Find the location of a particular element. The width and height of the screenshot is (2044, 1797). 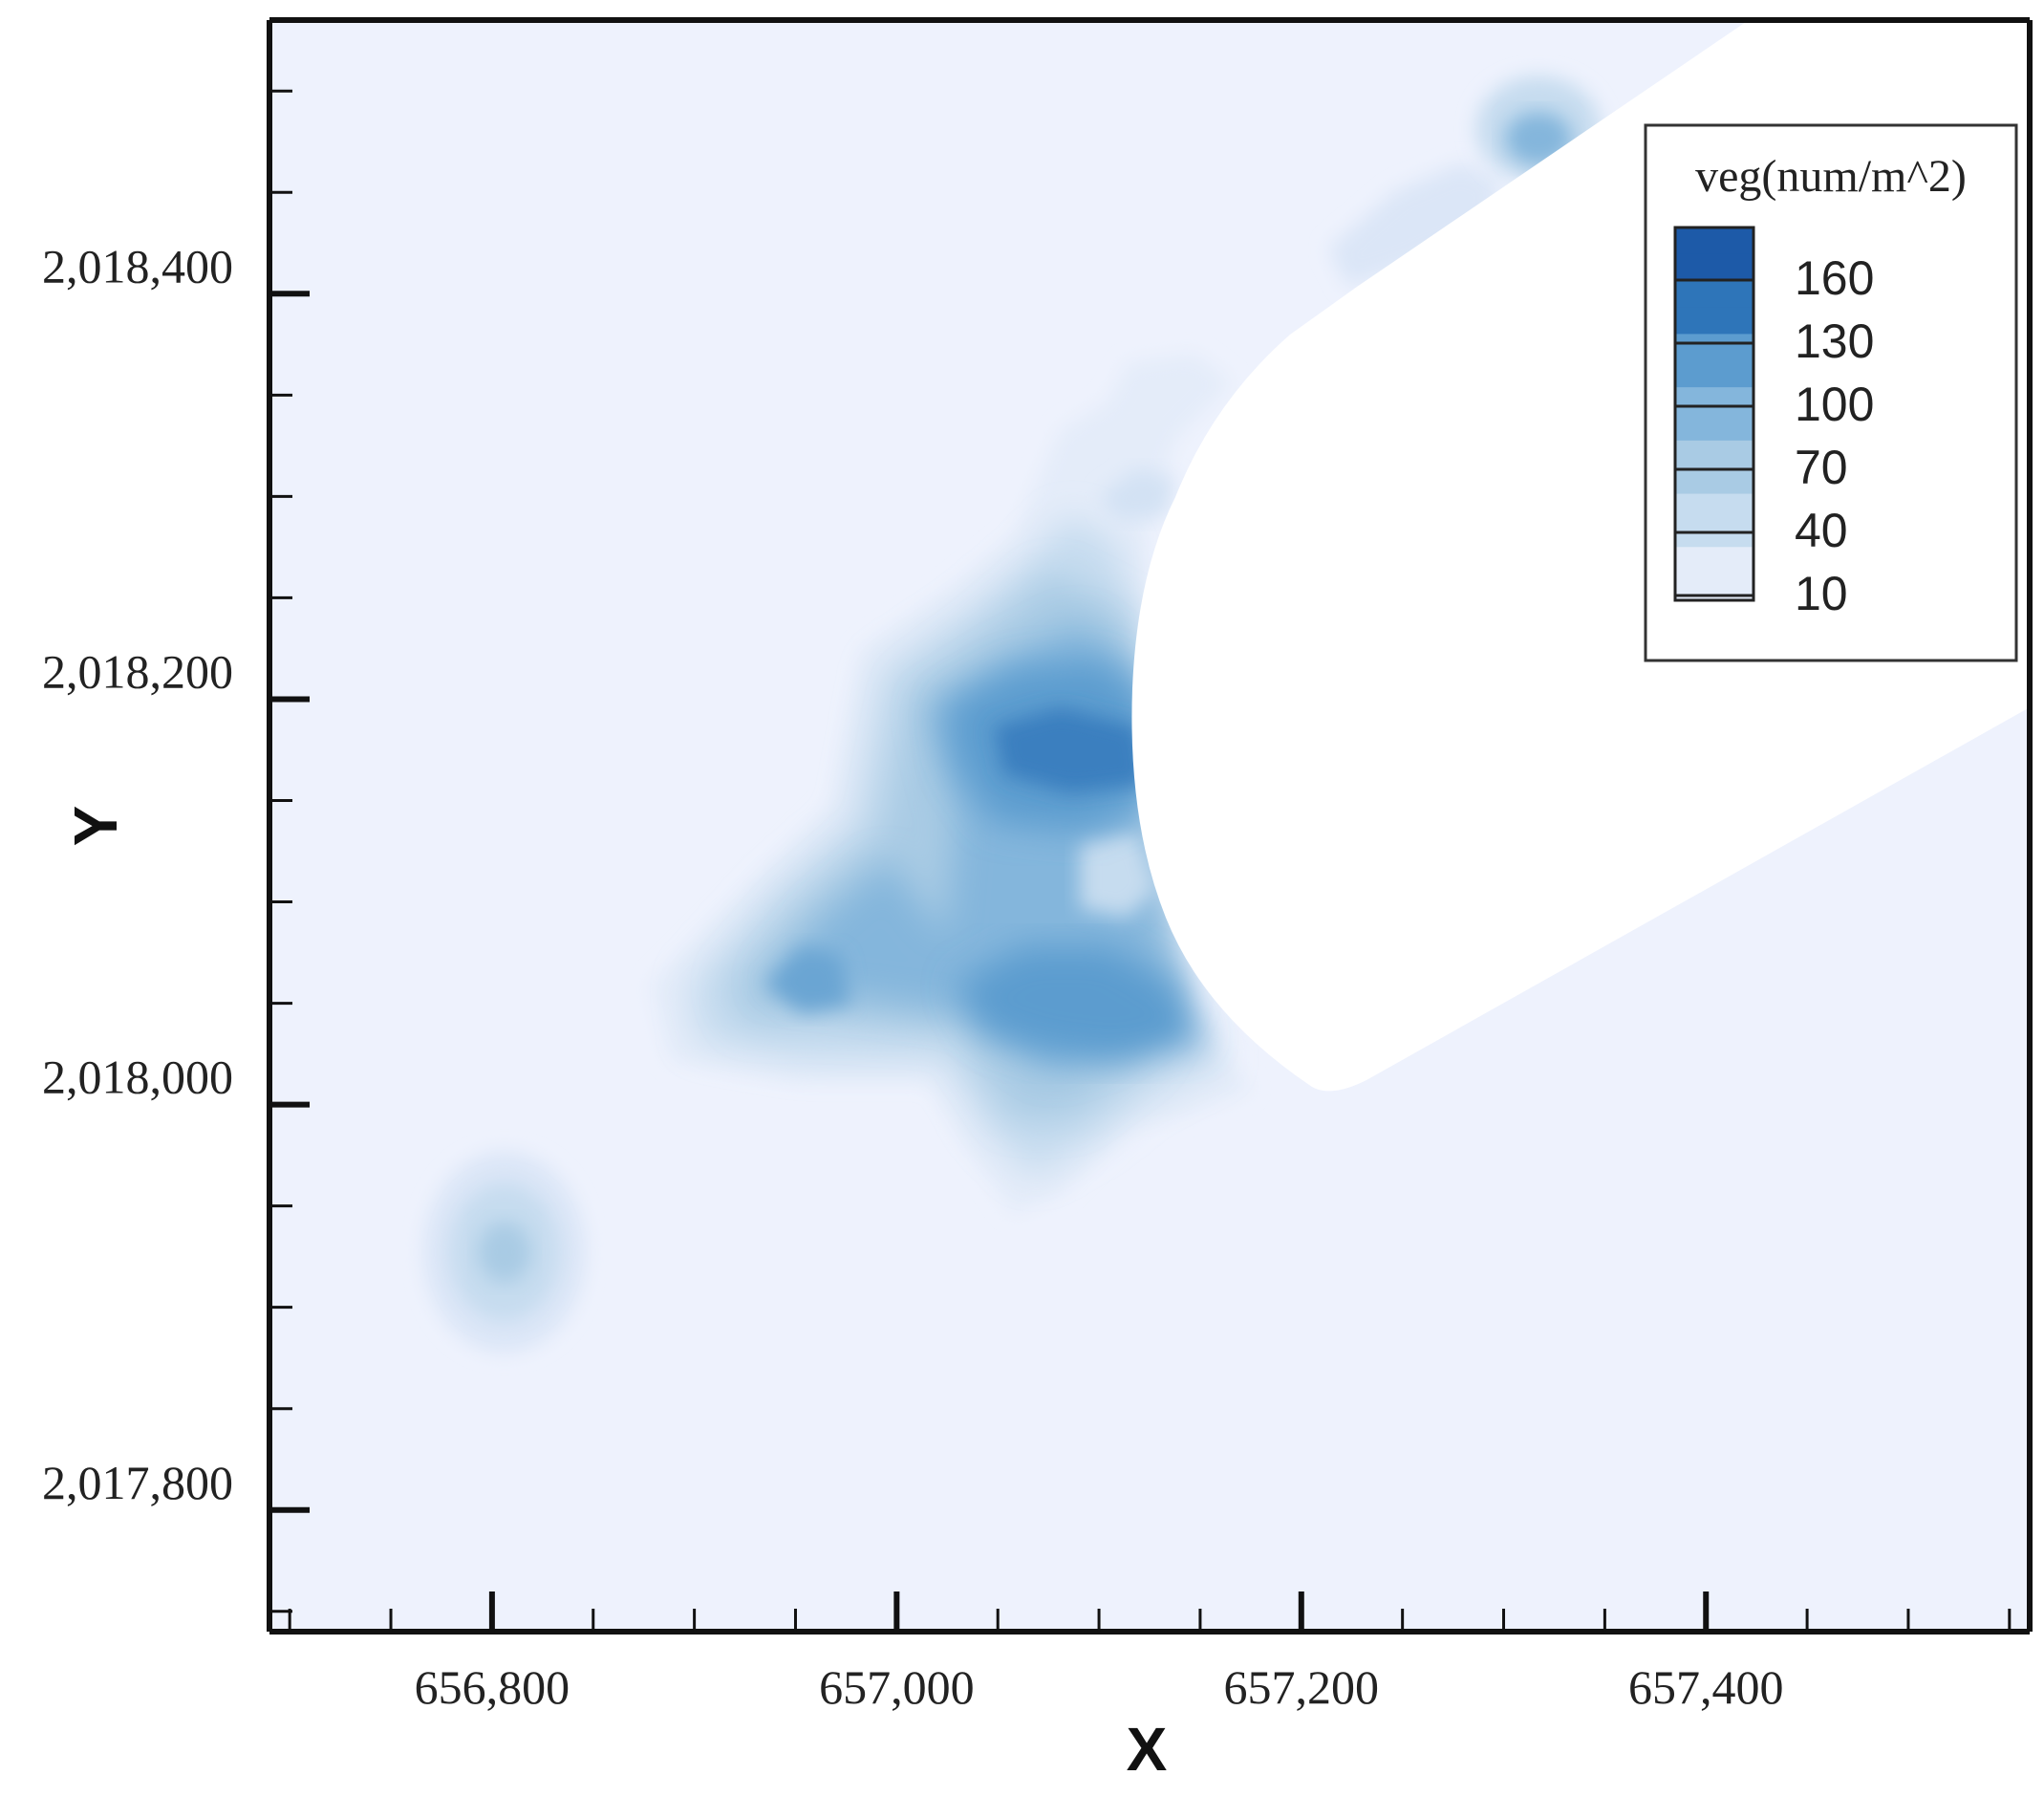

x-axis-title: X is located at coordinates (1147, 1749).